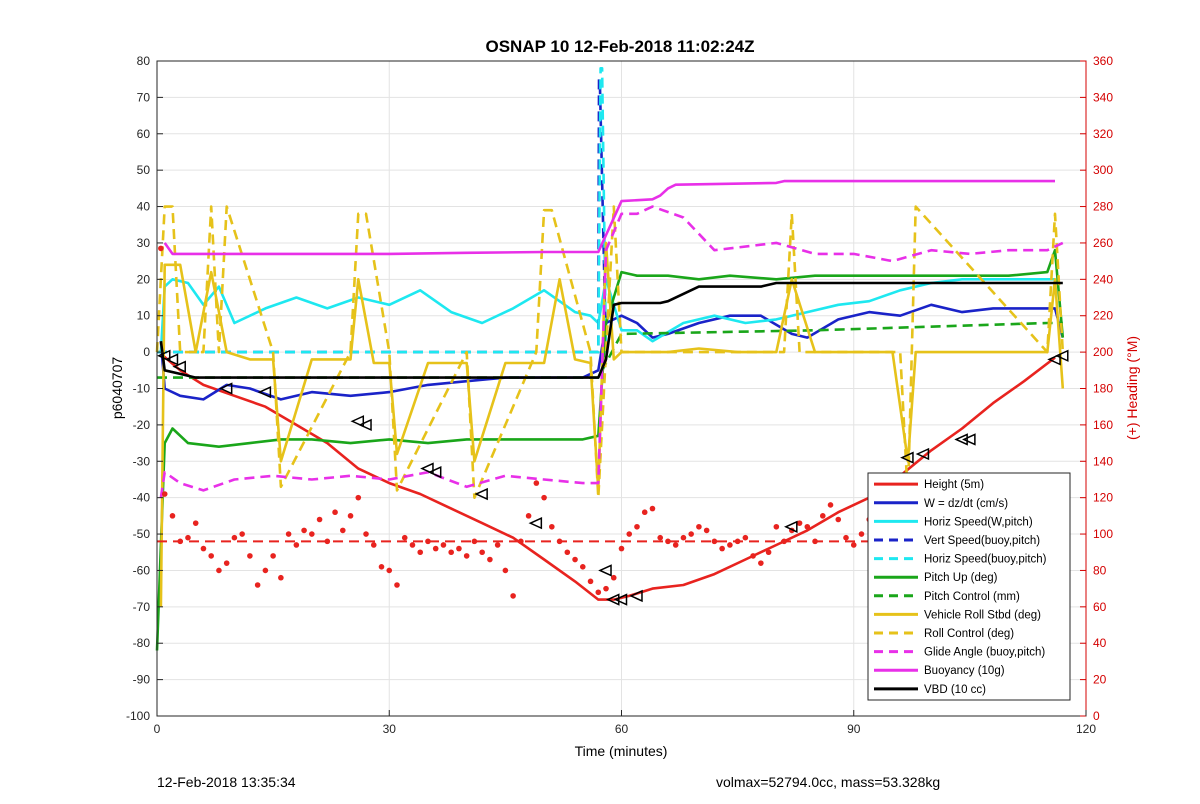 The height and width of the screenshot is (804, 1200). I want to click on y-tick-label: 70, so click(144, 97).